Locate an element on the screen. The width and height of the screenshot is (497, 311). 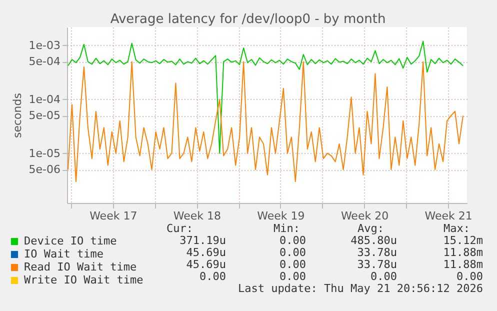
legend-label: Read IO Wait time is located at coordinates (80, 267).